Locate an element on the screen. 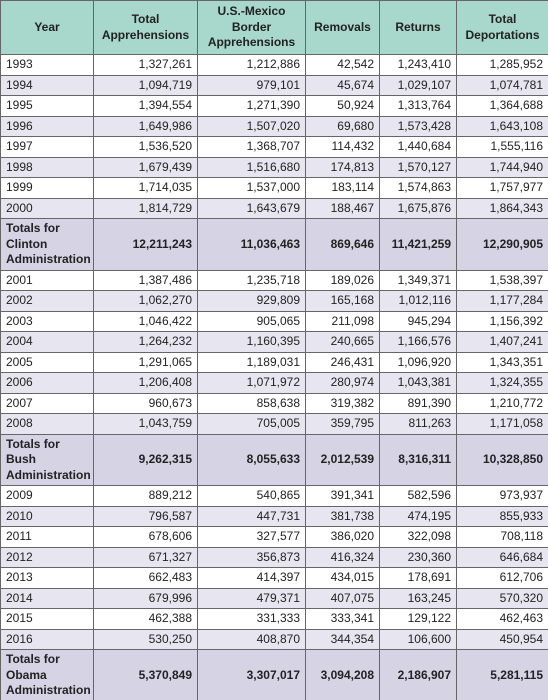 This screenshot has height=700, width=548. cell: 1,440,684 is located at coordinates (418, 147).